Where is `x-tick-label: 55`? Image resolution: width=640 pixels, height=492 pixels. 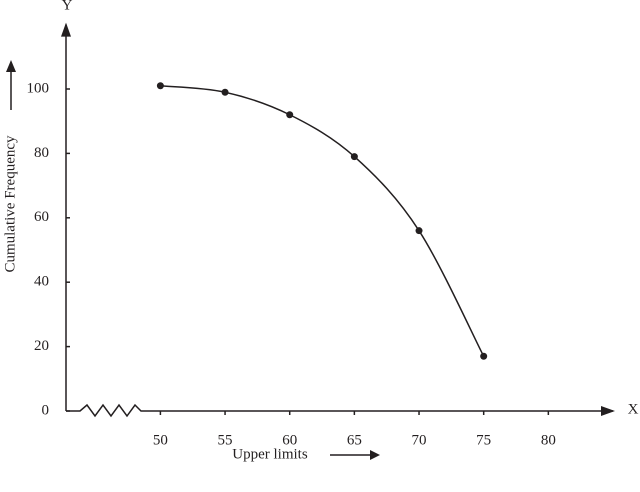 x-tick-label: 55 is located at coordinates (225, 440).